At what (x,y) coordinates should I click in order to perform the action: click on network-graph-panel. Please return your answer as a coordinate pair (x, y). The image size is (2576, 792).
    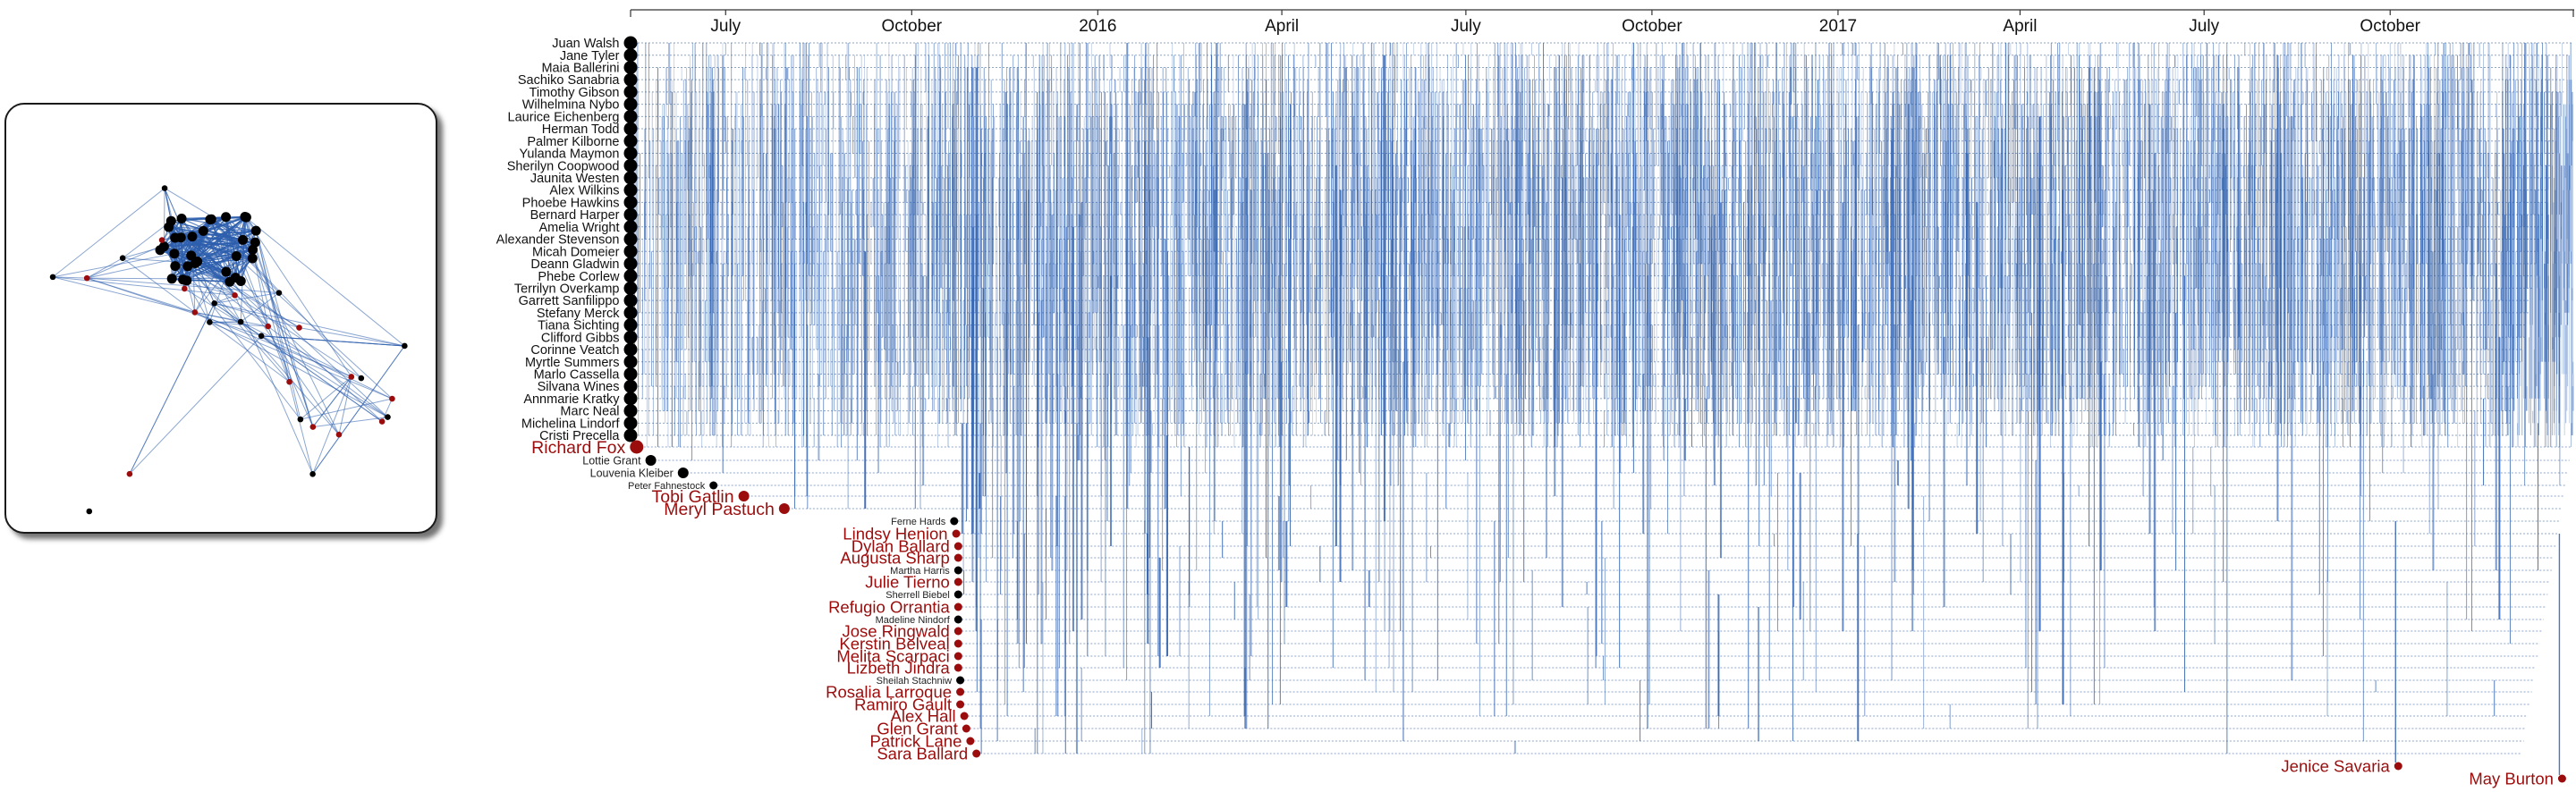
    Looking at the image, I should click on (220, 318).